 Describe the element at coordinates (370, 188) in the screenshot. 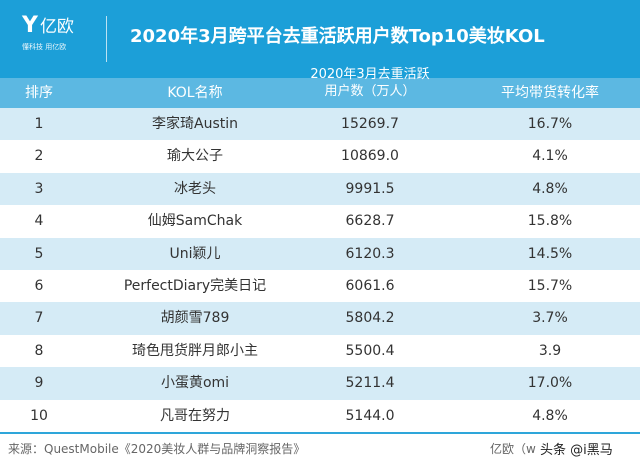

I see `cell-users: 9991.5` at that location.